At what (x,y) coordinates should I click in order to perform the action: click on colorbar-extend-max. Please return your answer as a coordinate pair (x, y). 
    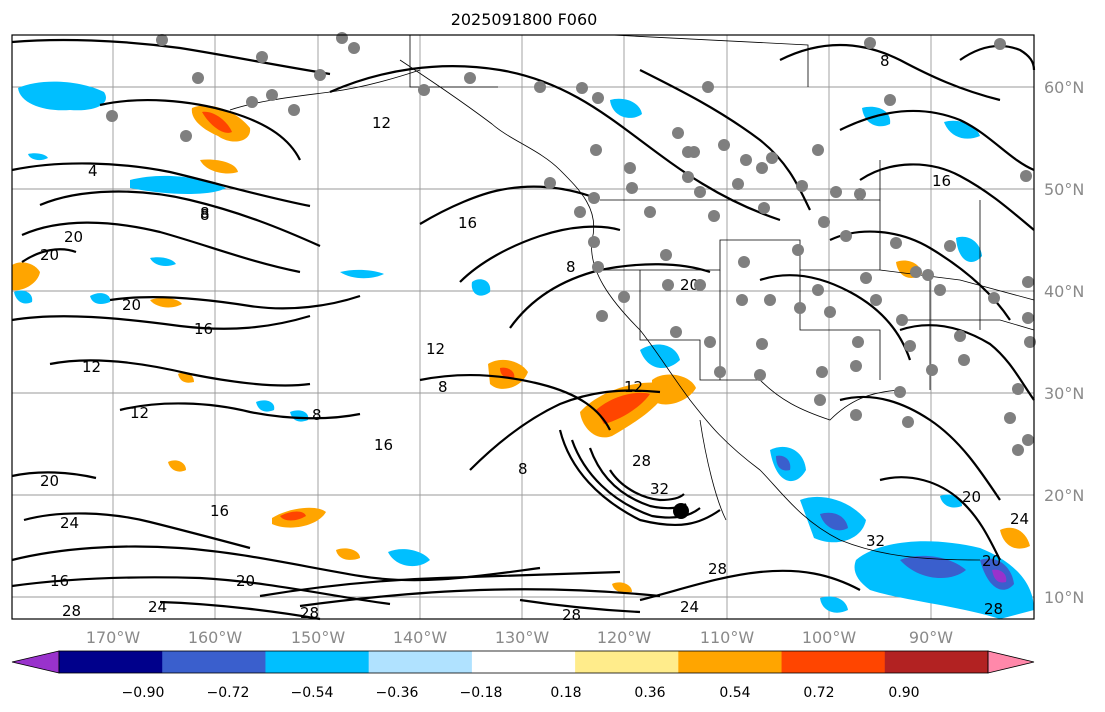
    Looking at the image, I should click on (1011, 662).